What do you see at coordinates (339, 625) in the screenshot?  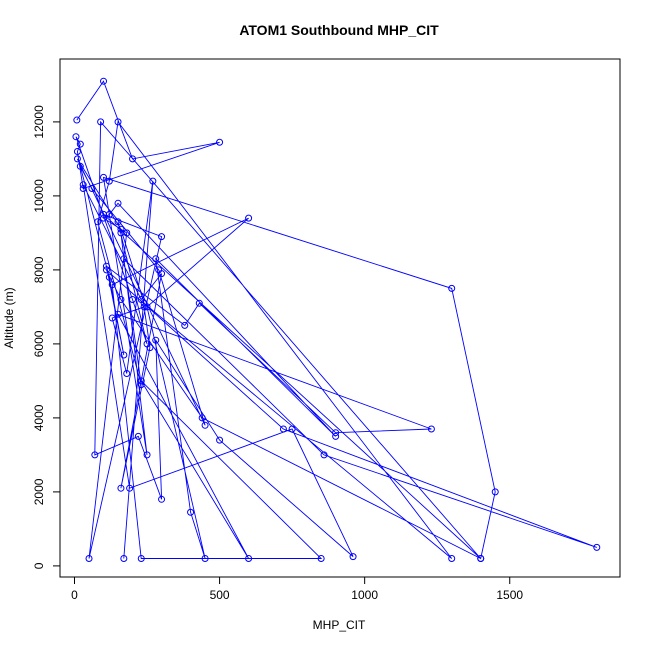 I see `x-axis-label: MHP_CIT` at bounding box center [339, 625].